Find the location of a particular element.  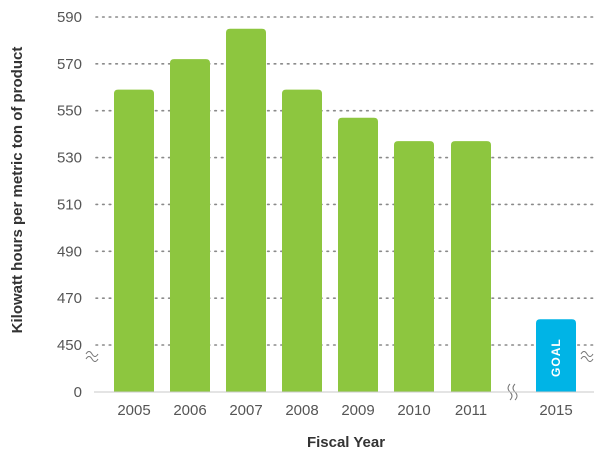

y-axis-title: Kilowatt hours per metric ton of product is located at coordinates (17, 190).